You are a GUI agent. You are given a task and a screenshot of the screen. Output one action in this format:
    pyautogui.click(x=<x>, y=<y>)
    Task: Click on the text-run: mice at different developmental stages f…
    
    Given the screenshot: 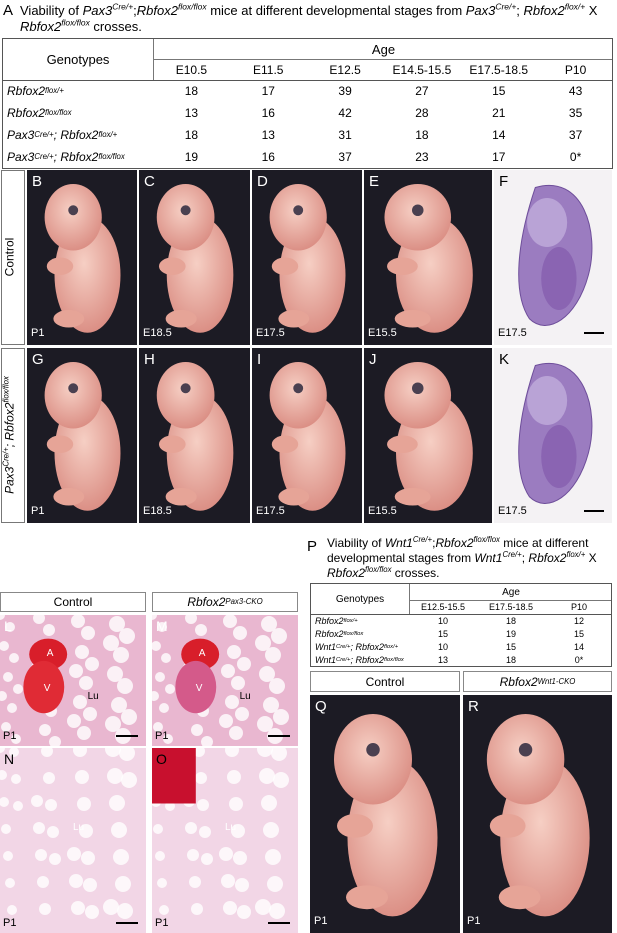 What is the action you would take?
    pyautogui.click(x=336, y=10)
    